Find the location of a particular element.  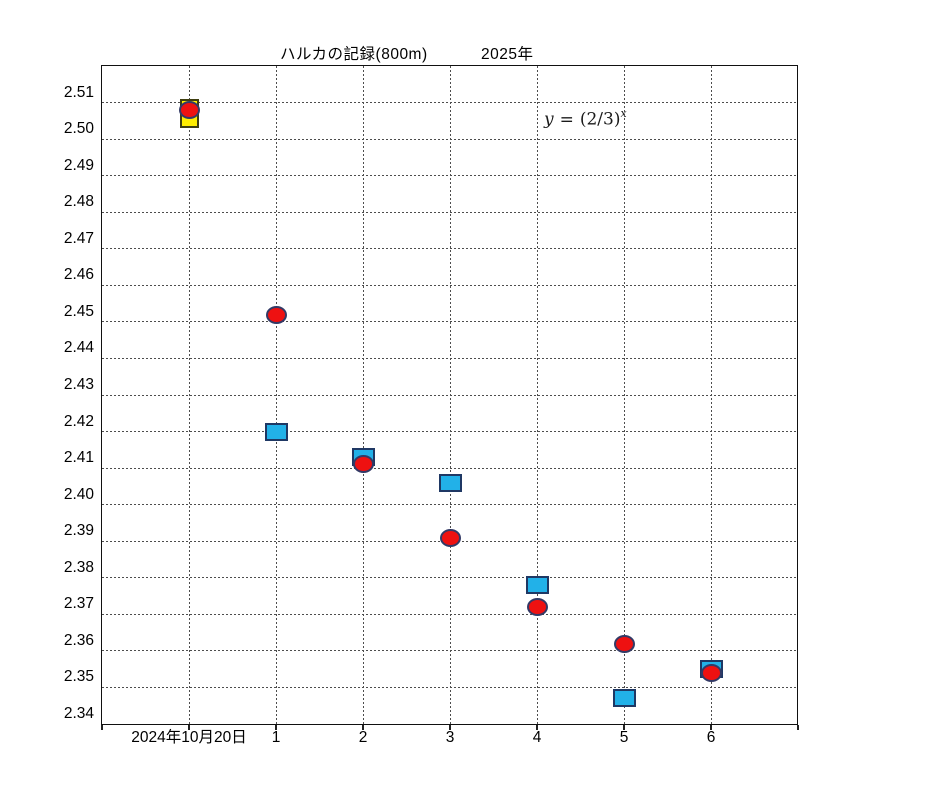

y-axis-label: 2.35 is located at coordinates (78, 677).